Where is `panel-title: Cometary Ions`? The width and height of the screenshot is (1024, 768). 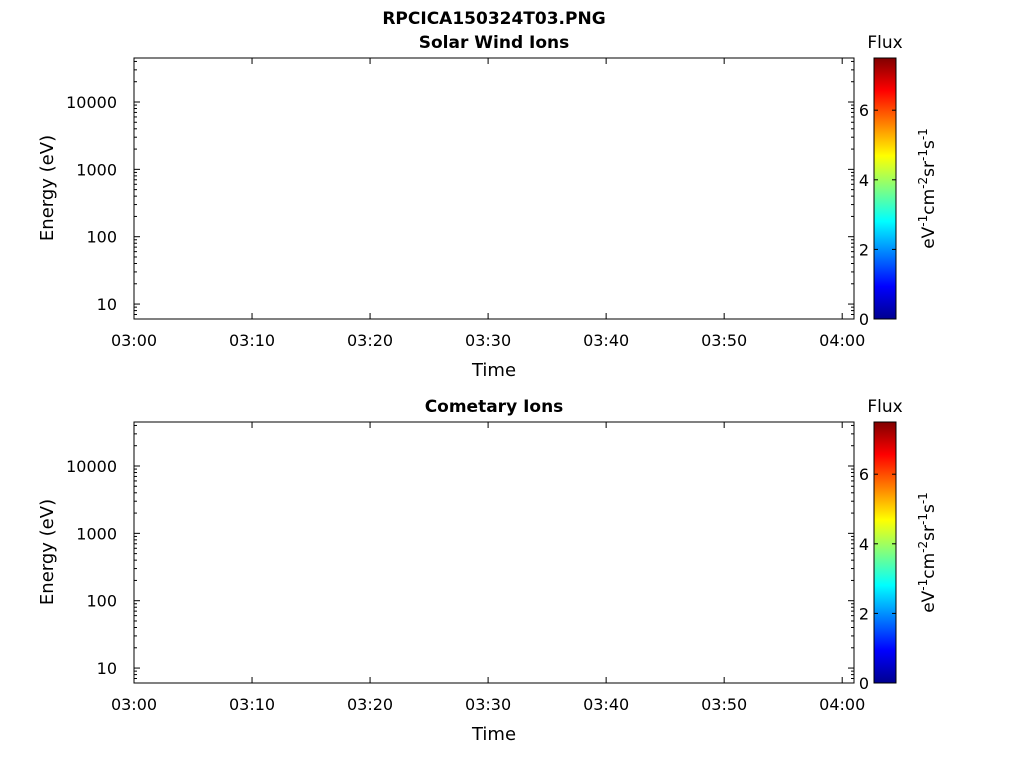 panel-title: Cometary Ions is located at coordinates (494, 407).